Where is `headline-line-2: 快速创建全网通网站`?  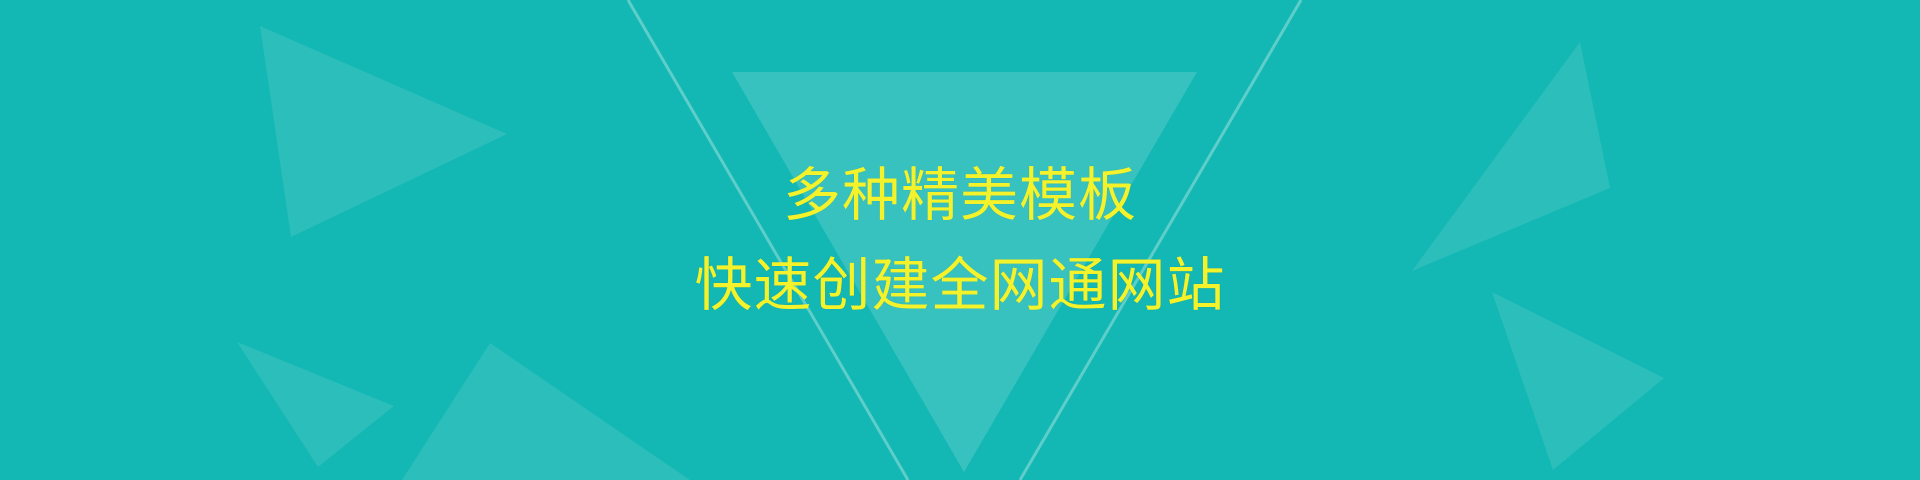
headline-line-2: 快速创建全网通网站 is located at coordinates (960, 285).